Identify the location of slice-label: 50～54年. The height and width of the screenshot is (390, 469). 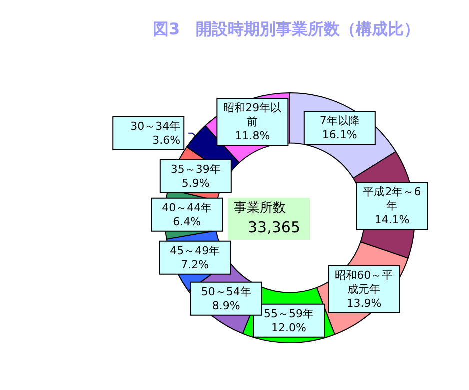
(226, 291).